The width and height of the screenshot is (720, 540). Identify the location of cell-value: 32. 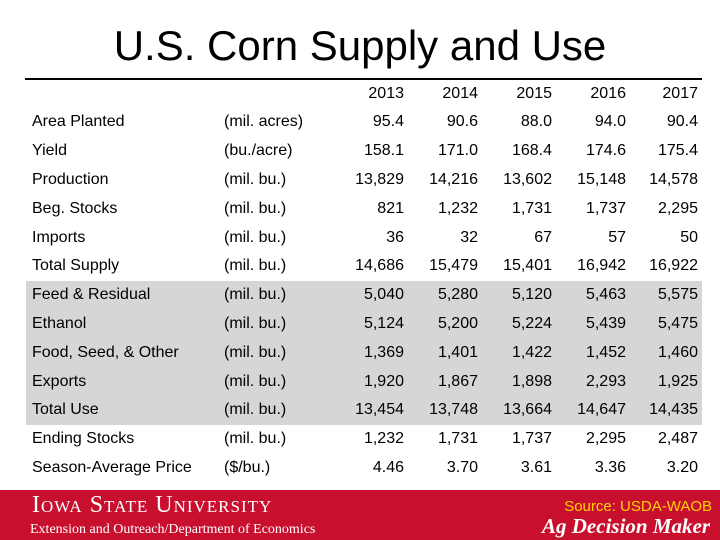
(469, 237).